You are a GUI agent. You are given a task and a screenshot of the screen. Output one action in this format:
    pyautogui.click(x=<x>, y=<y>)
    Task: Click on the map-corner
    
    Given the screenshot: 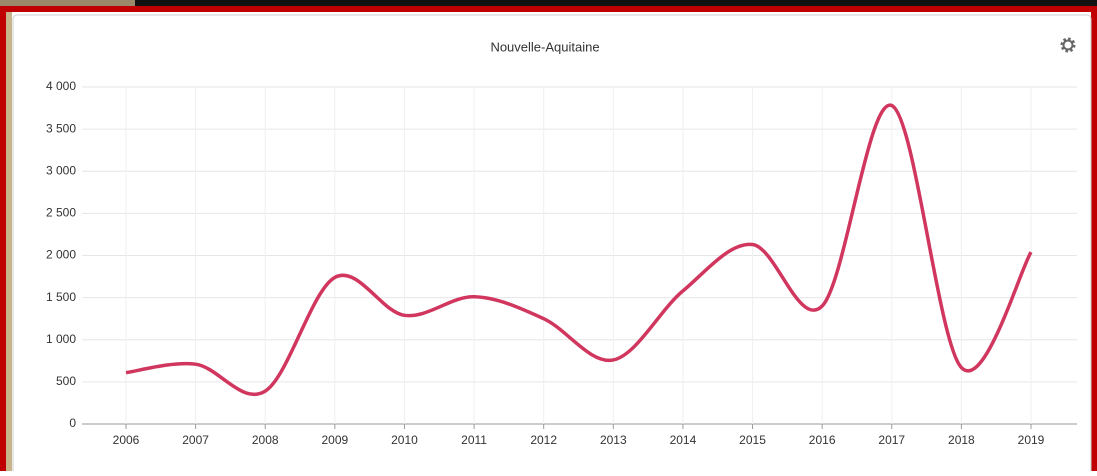 What is the action you would take?
    pyautogui.click(x=67, y=5)
    